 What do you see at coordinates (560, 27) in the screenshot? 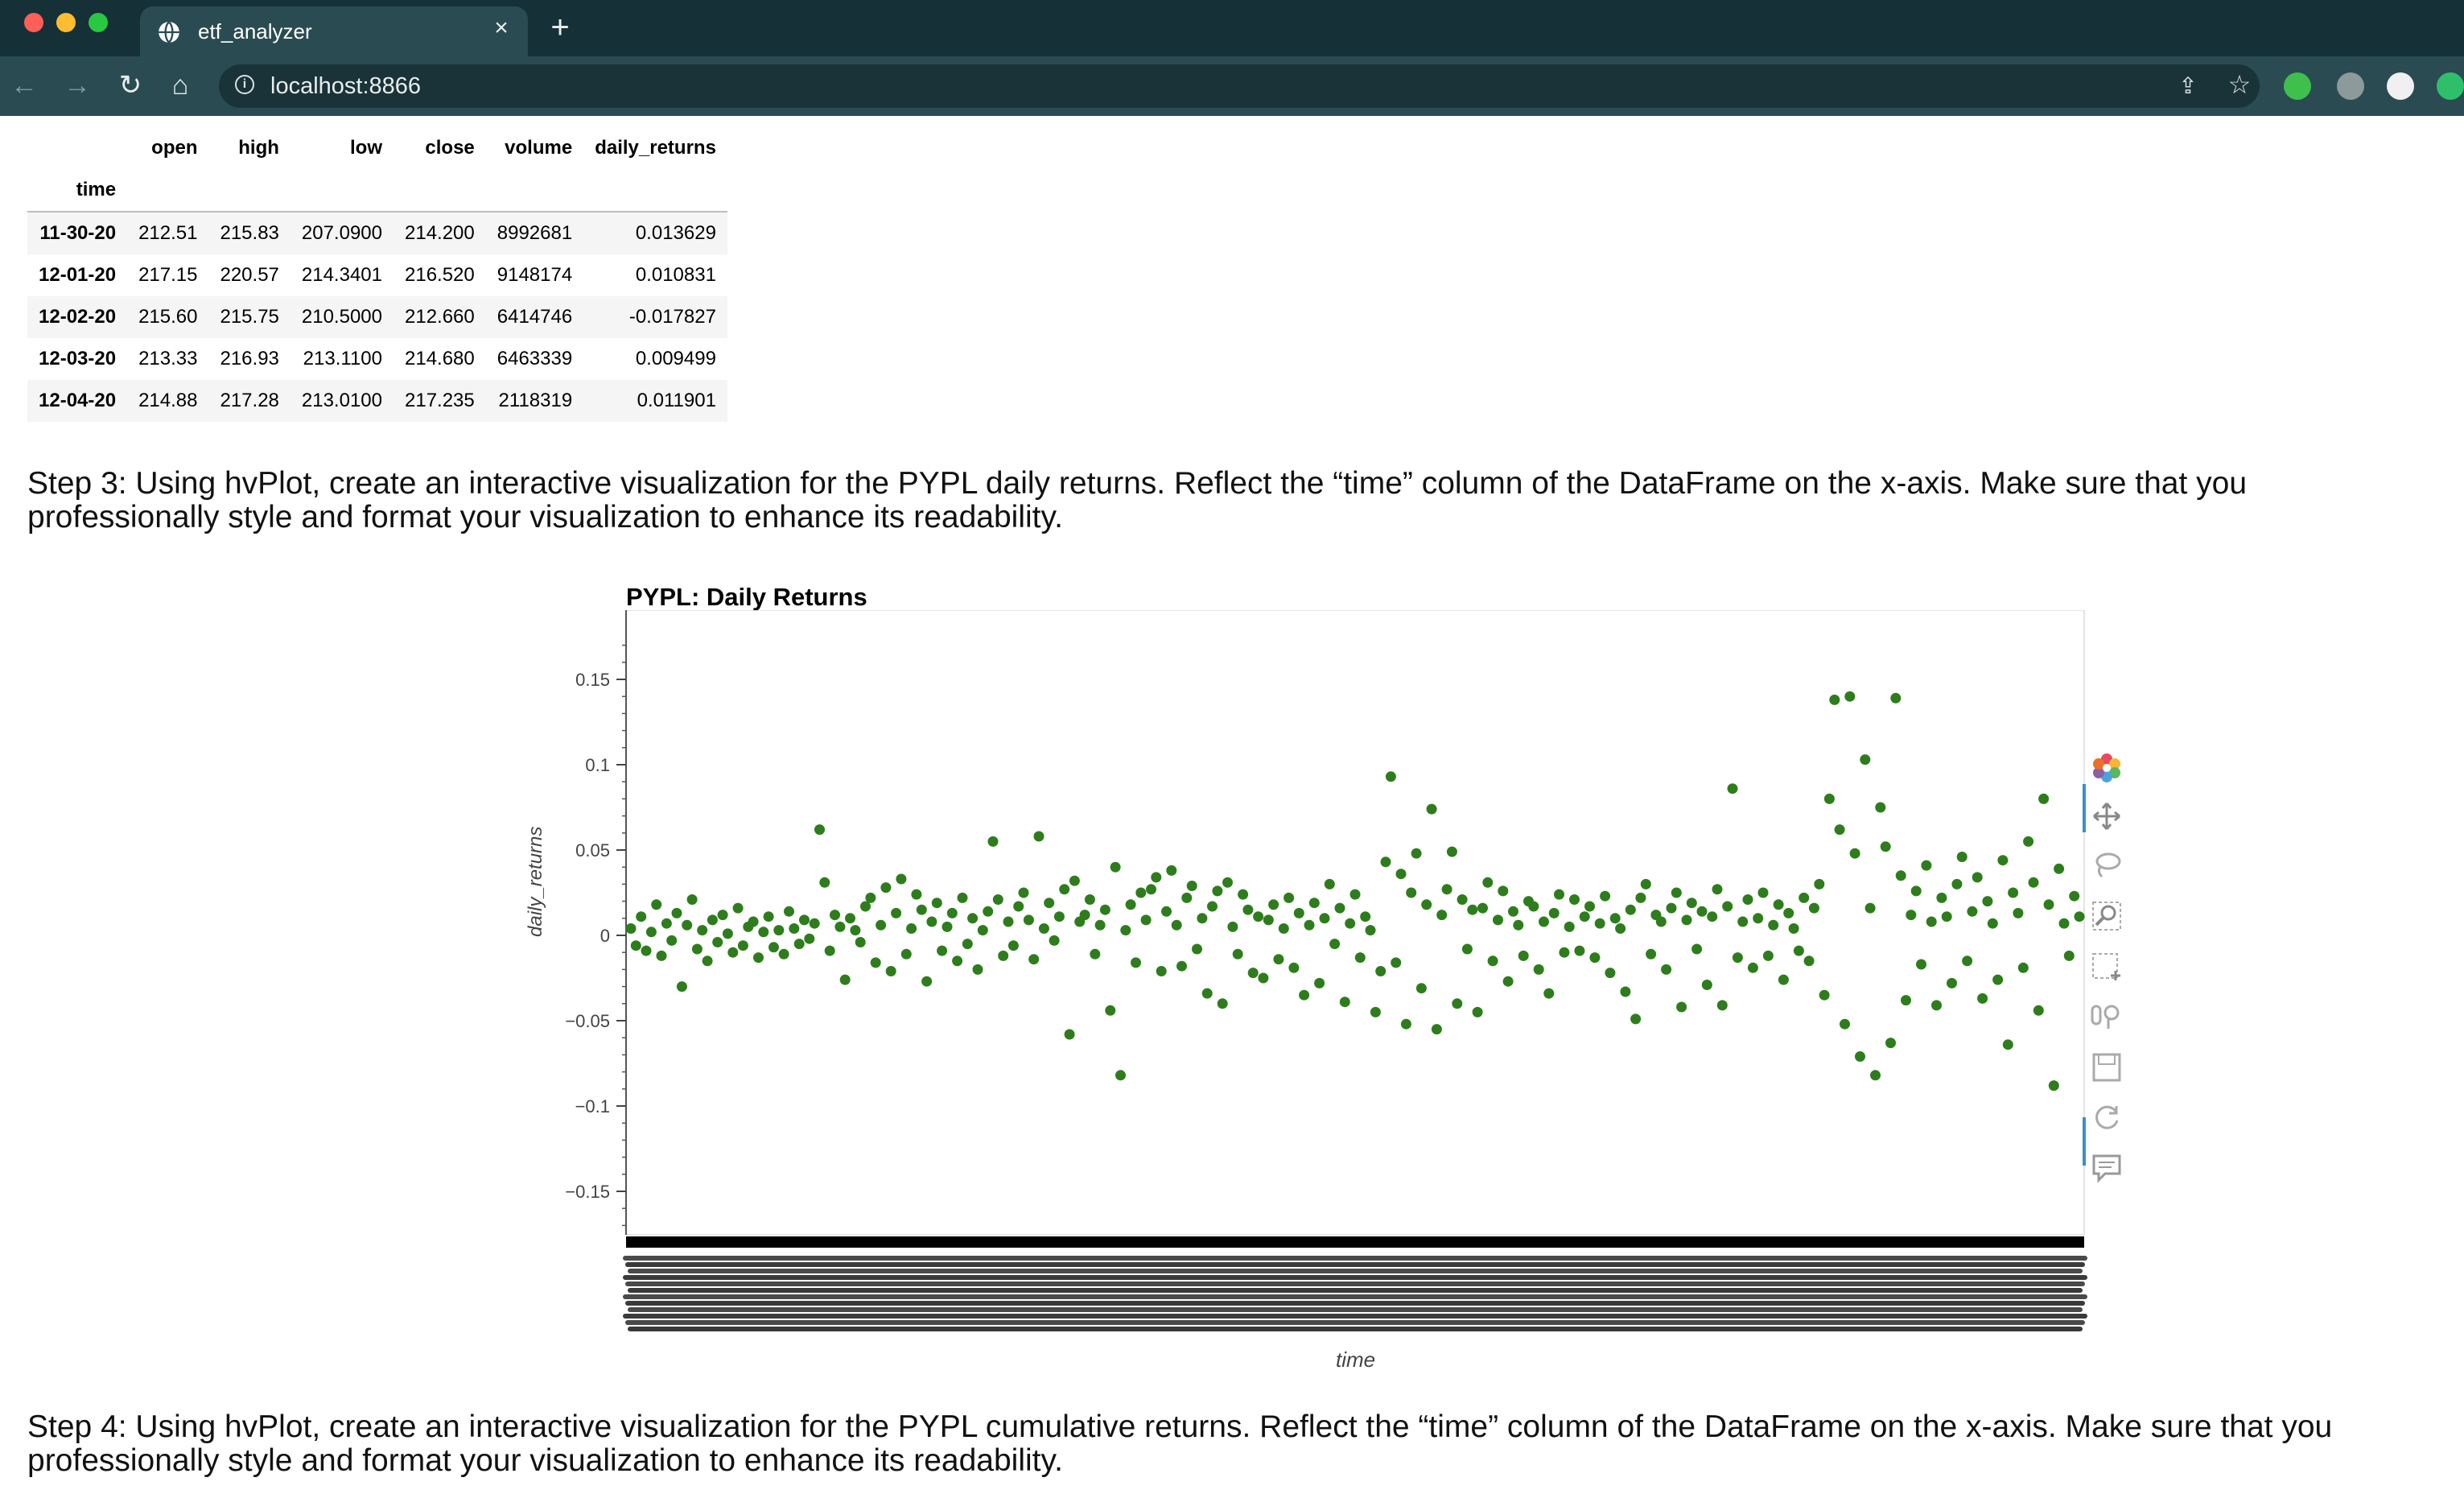
I see `new-tab-button: +` at bounding box center [560, 27].